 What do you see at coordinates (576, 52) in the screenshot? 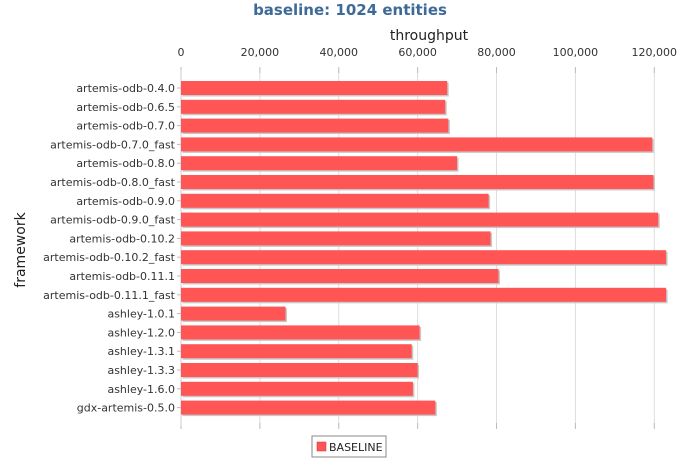
I see `x-tick-label: 100,000` at bounding box center [576, 52].